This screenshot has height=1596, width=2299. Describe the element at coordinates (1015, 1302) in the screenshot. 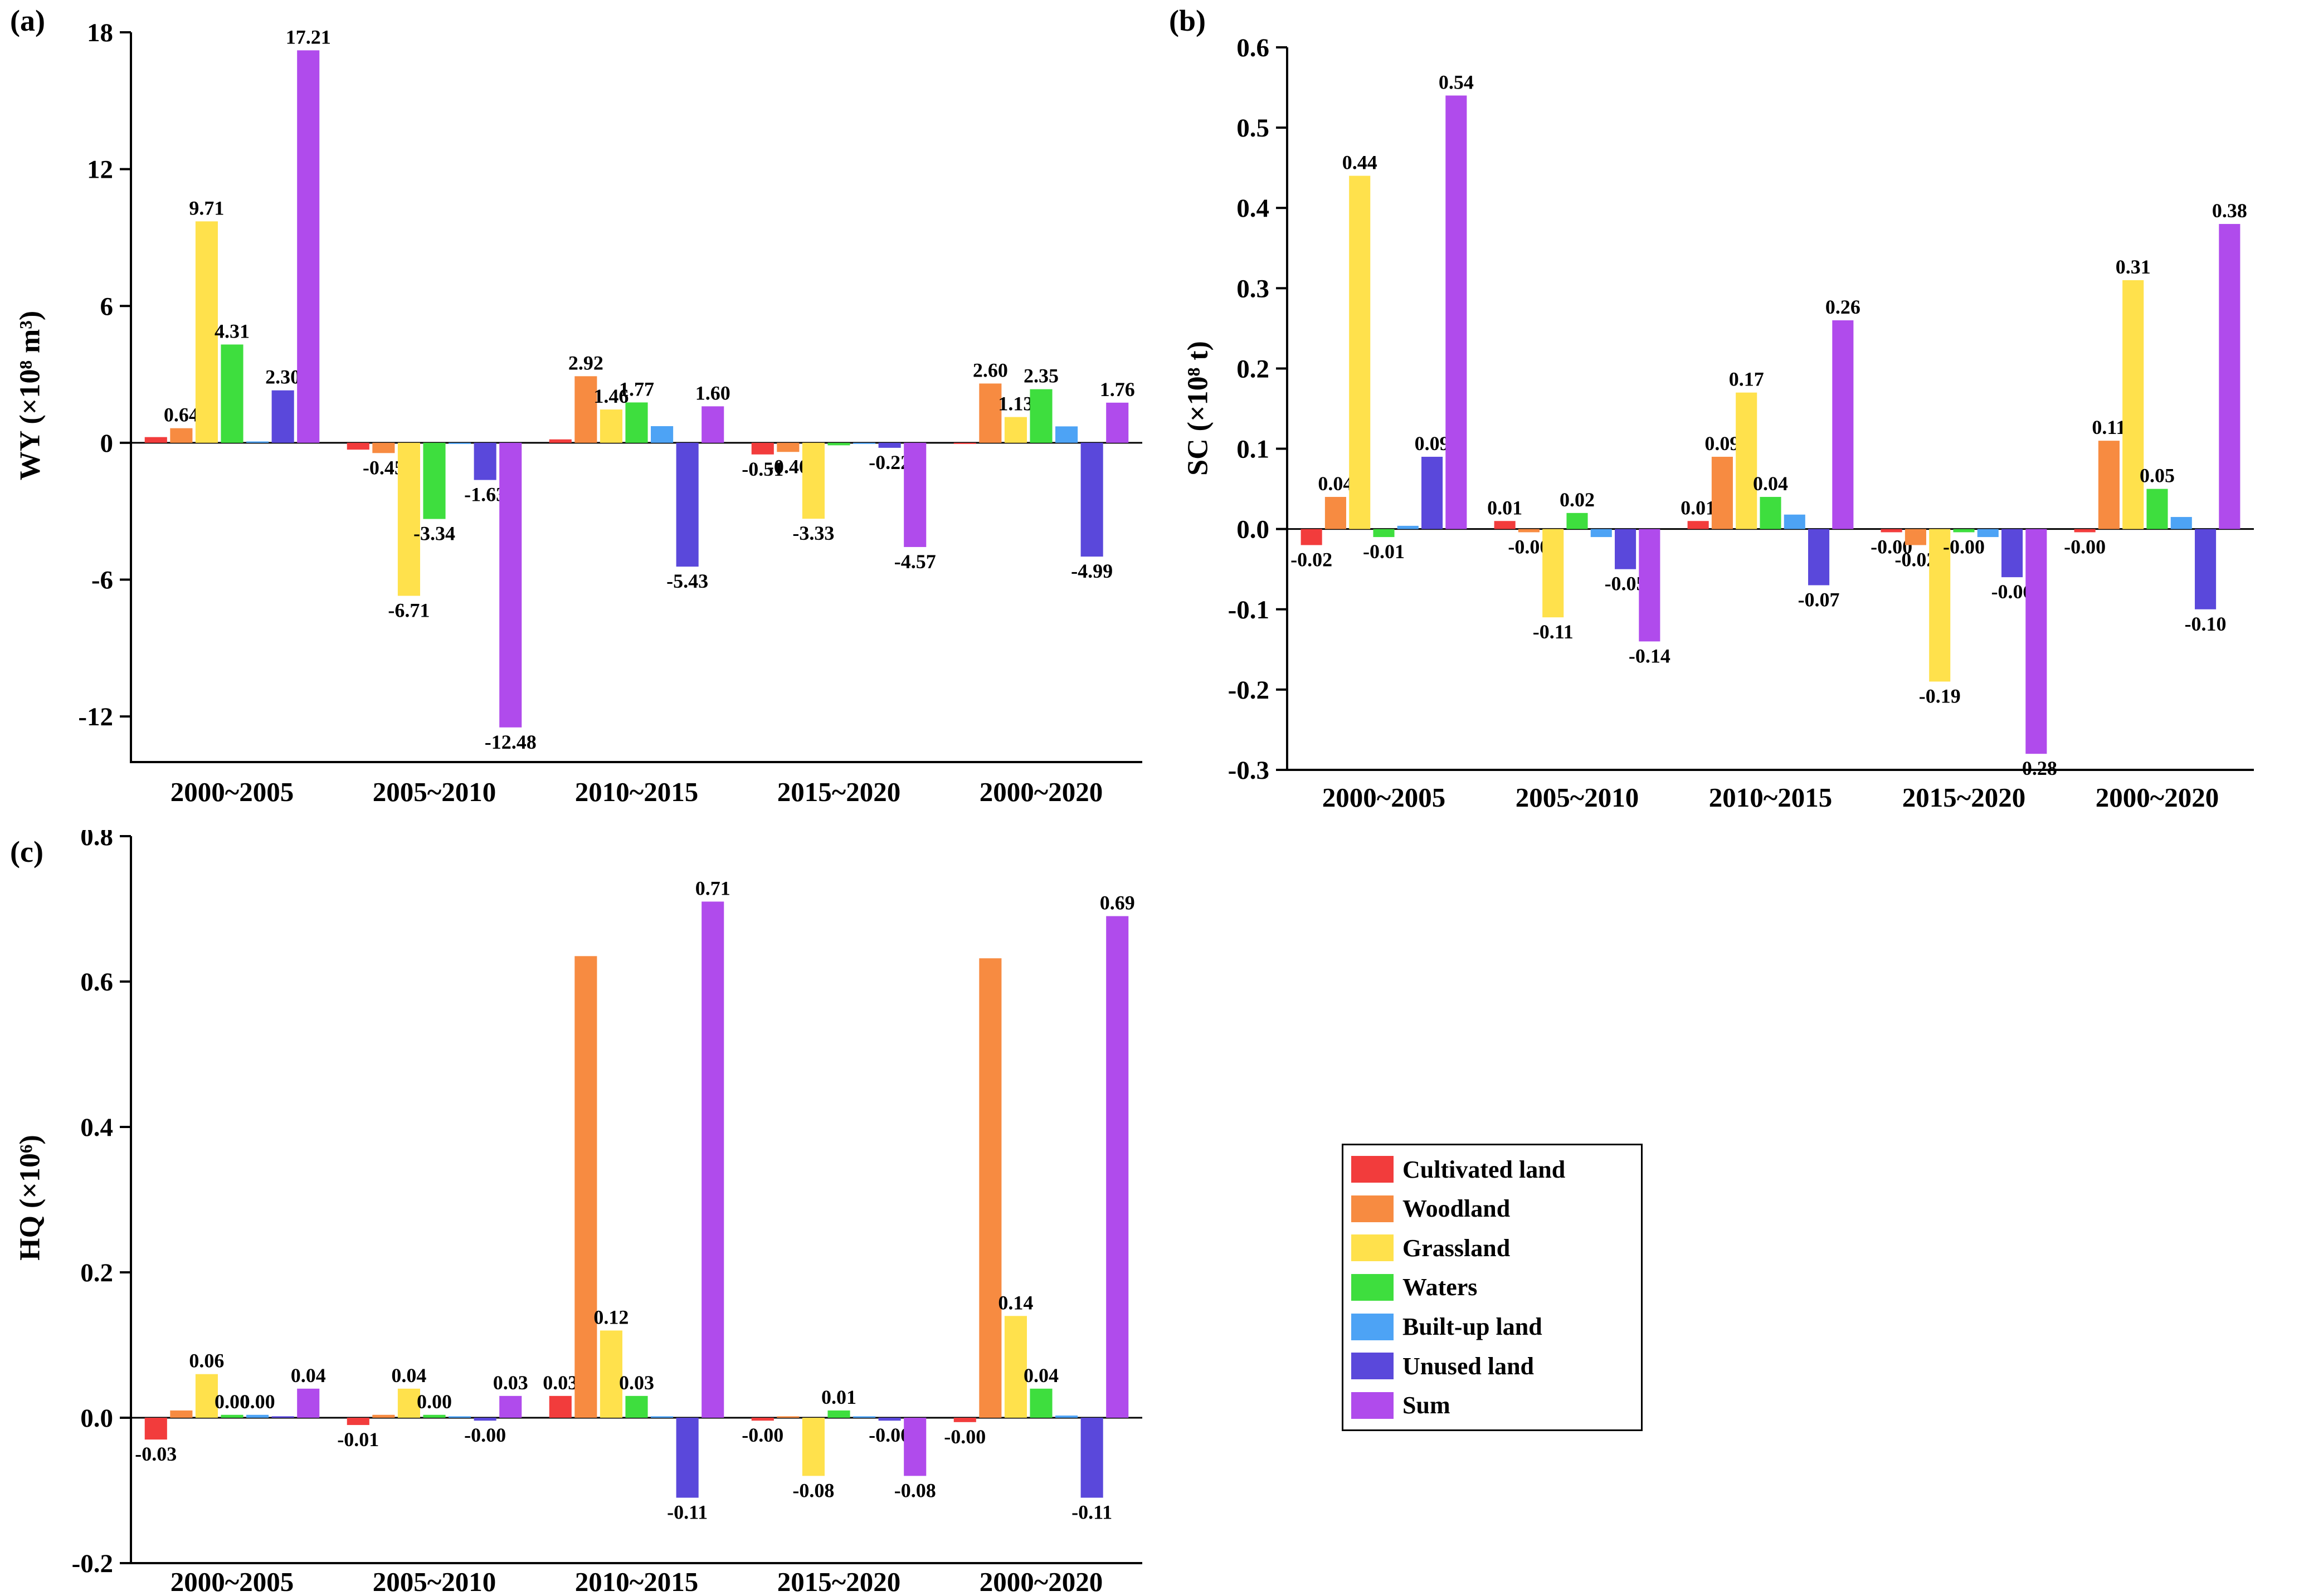

I see `bar-value-label: 0.14` at that location.